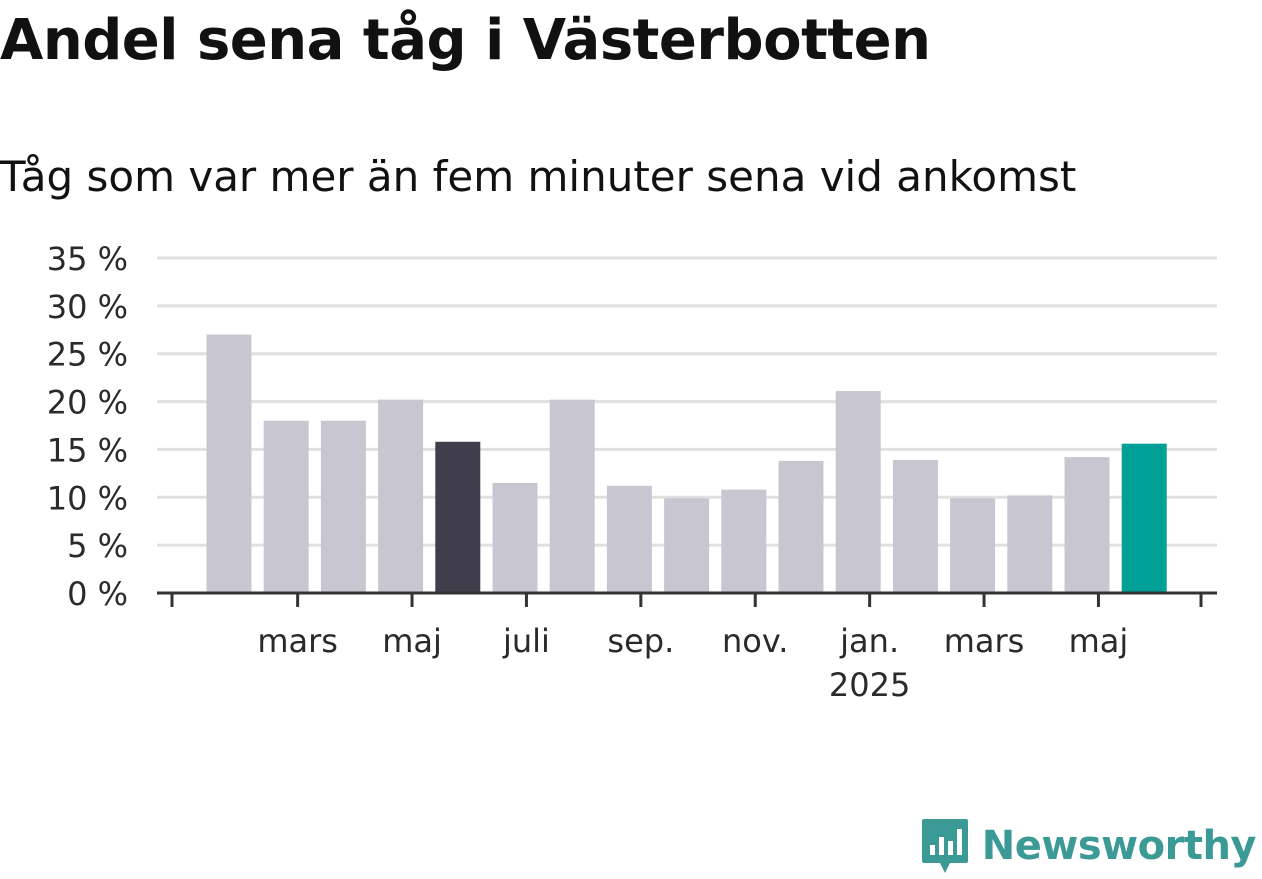  Describe the element at coordinates (1119, 846) in the screenshot. I see `brand-name: Newsworthy` at that location.